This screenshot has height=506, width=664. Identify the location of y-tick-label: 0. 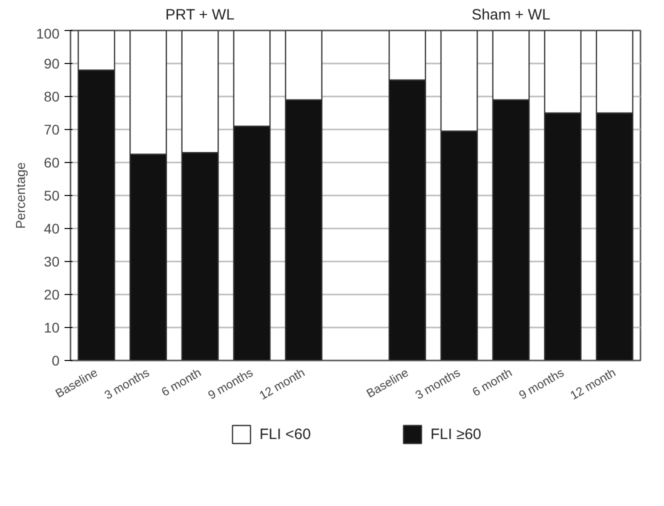
(56, 360).